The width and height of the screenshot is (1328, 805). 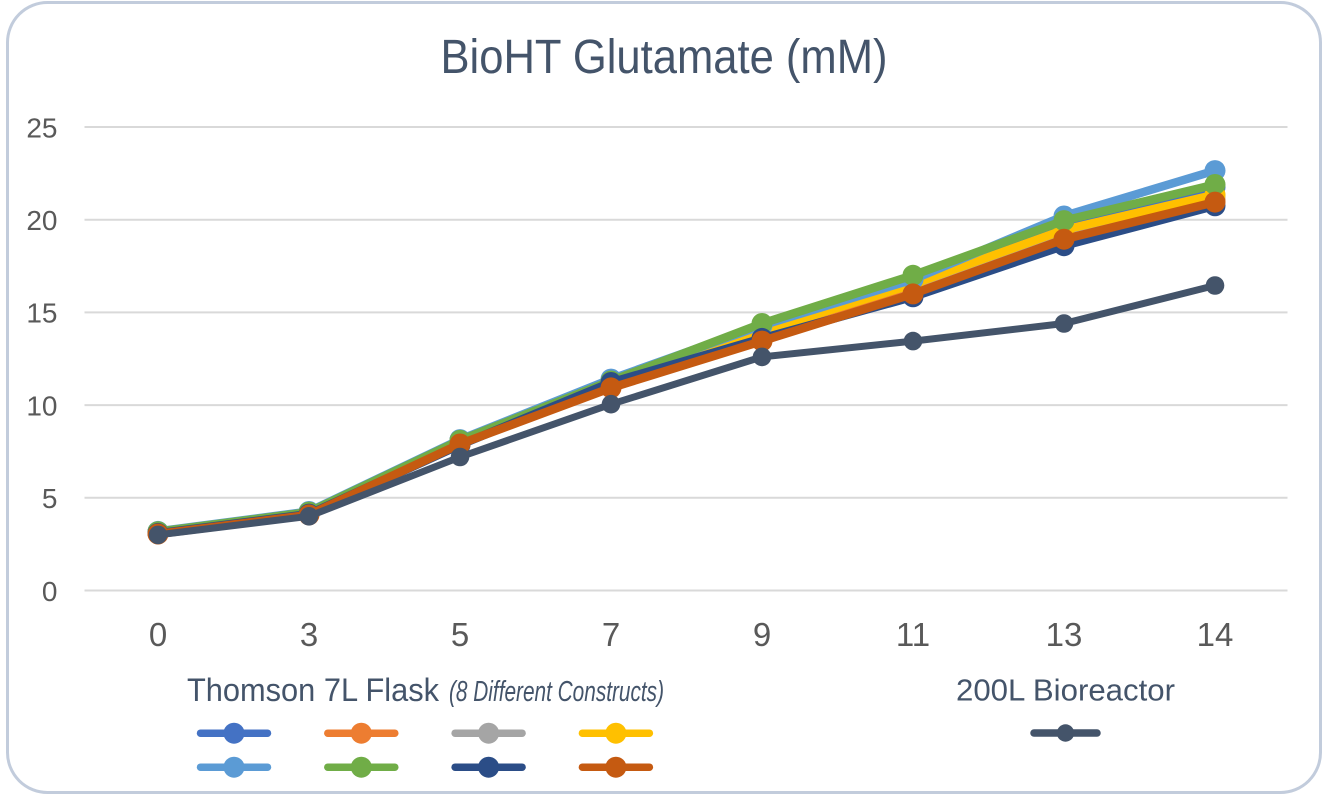 What do you see at coordinates (556, 692) in the screenshot?
I see `svg-text: (8 Different Constructs)` at bounding box center [556, 692].